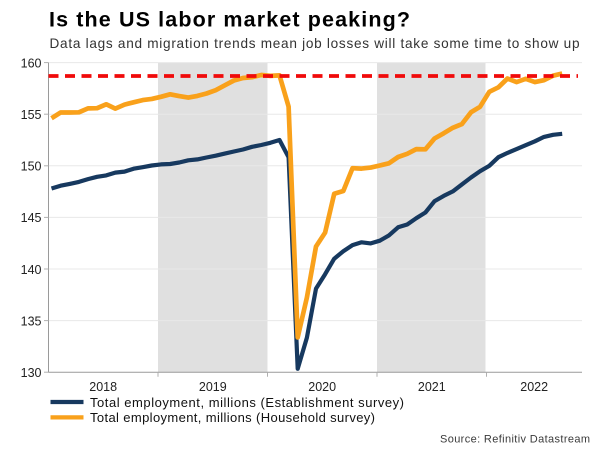 The image size is (600, 450). I want to click on svg-text: 130, so click(31, 373).